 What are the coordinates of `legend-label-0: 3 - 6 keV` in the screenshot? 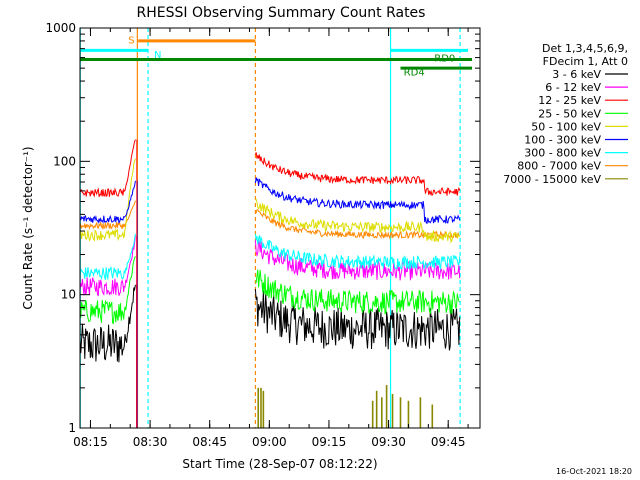 It's located at (576, 74).